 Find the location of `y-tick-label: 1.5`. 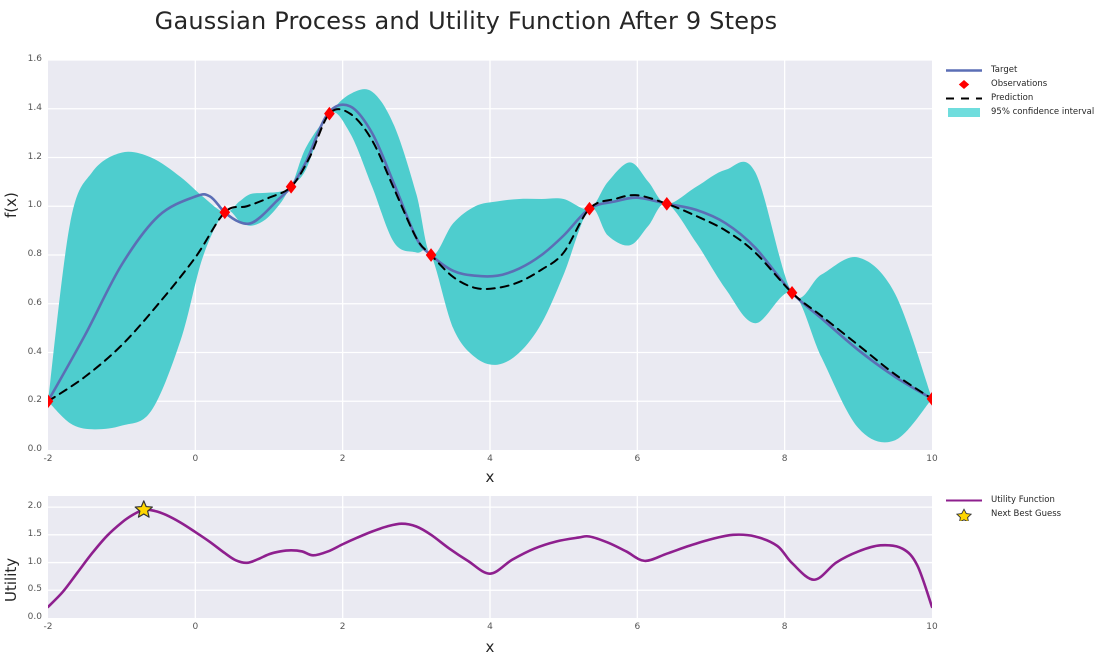

y-tick-label: 1.5 is located at coordinates (34, 533).